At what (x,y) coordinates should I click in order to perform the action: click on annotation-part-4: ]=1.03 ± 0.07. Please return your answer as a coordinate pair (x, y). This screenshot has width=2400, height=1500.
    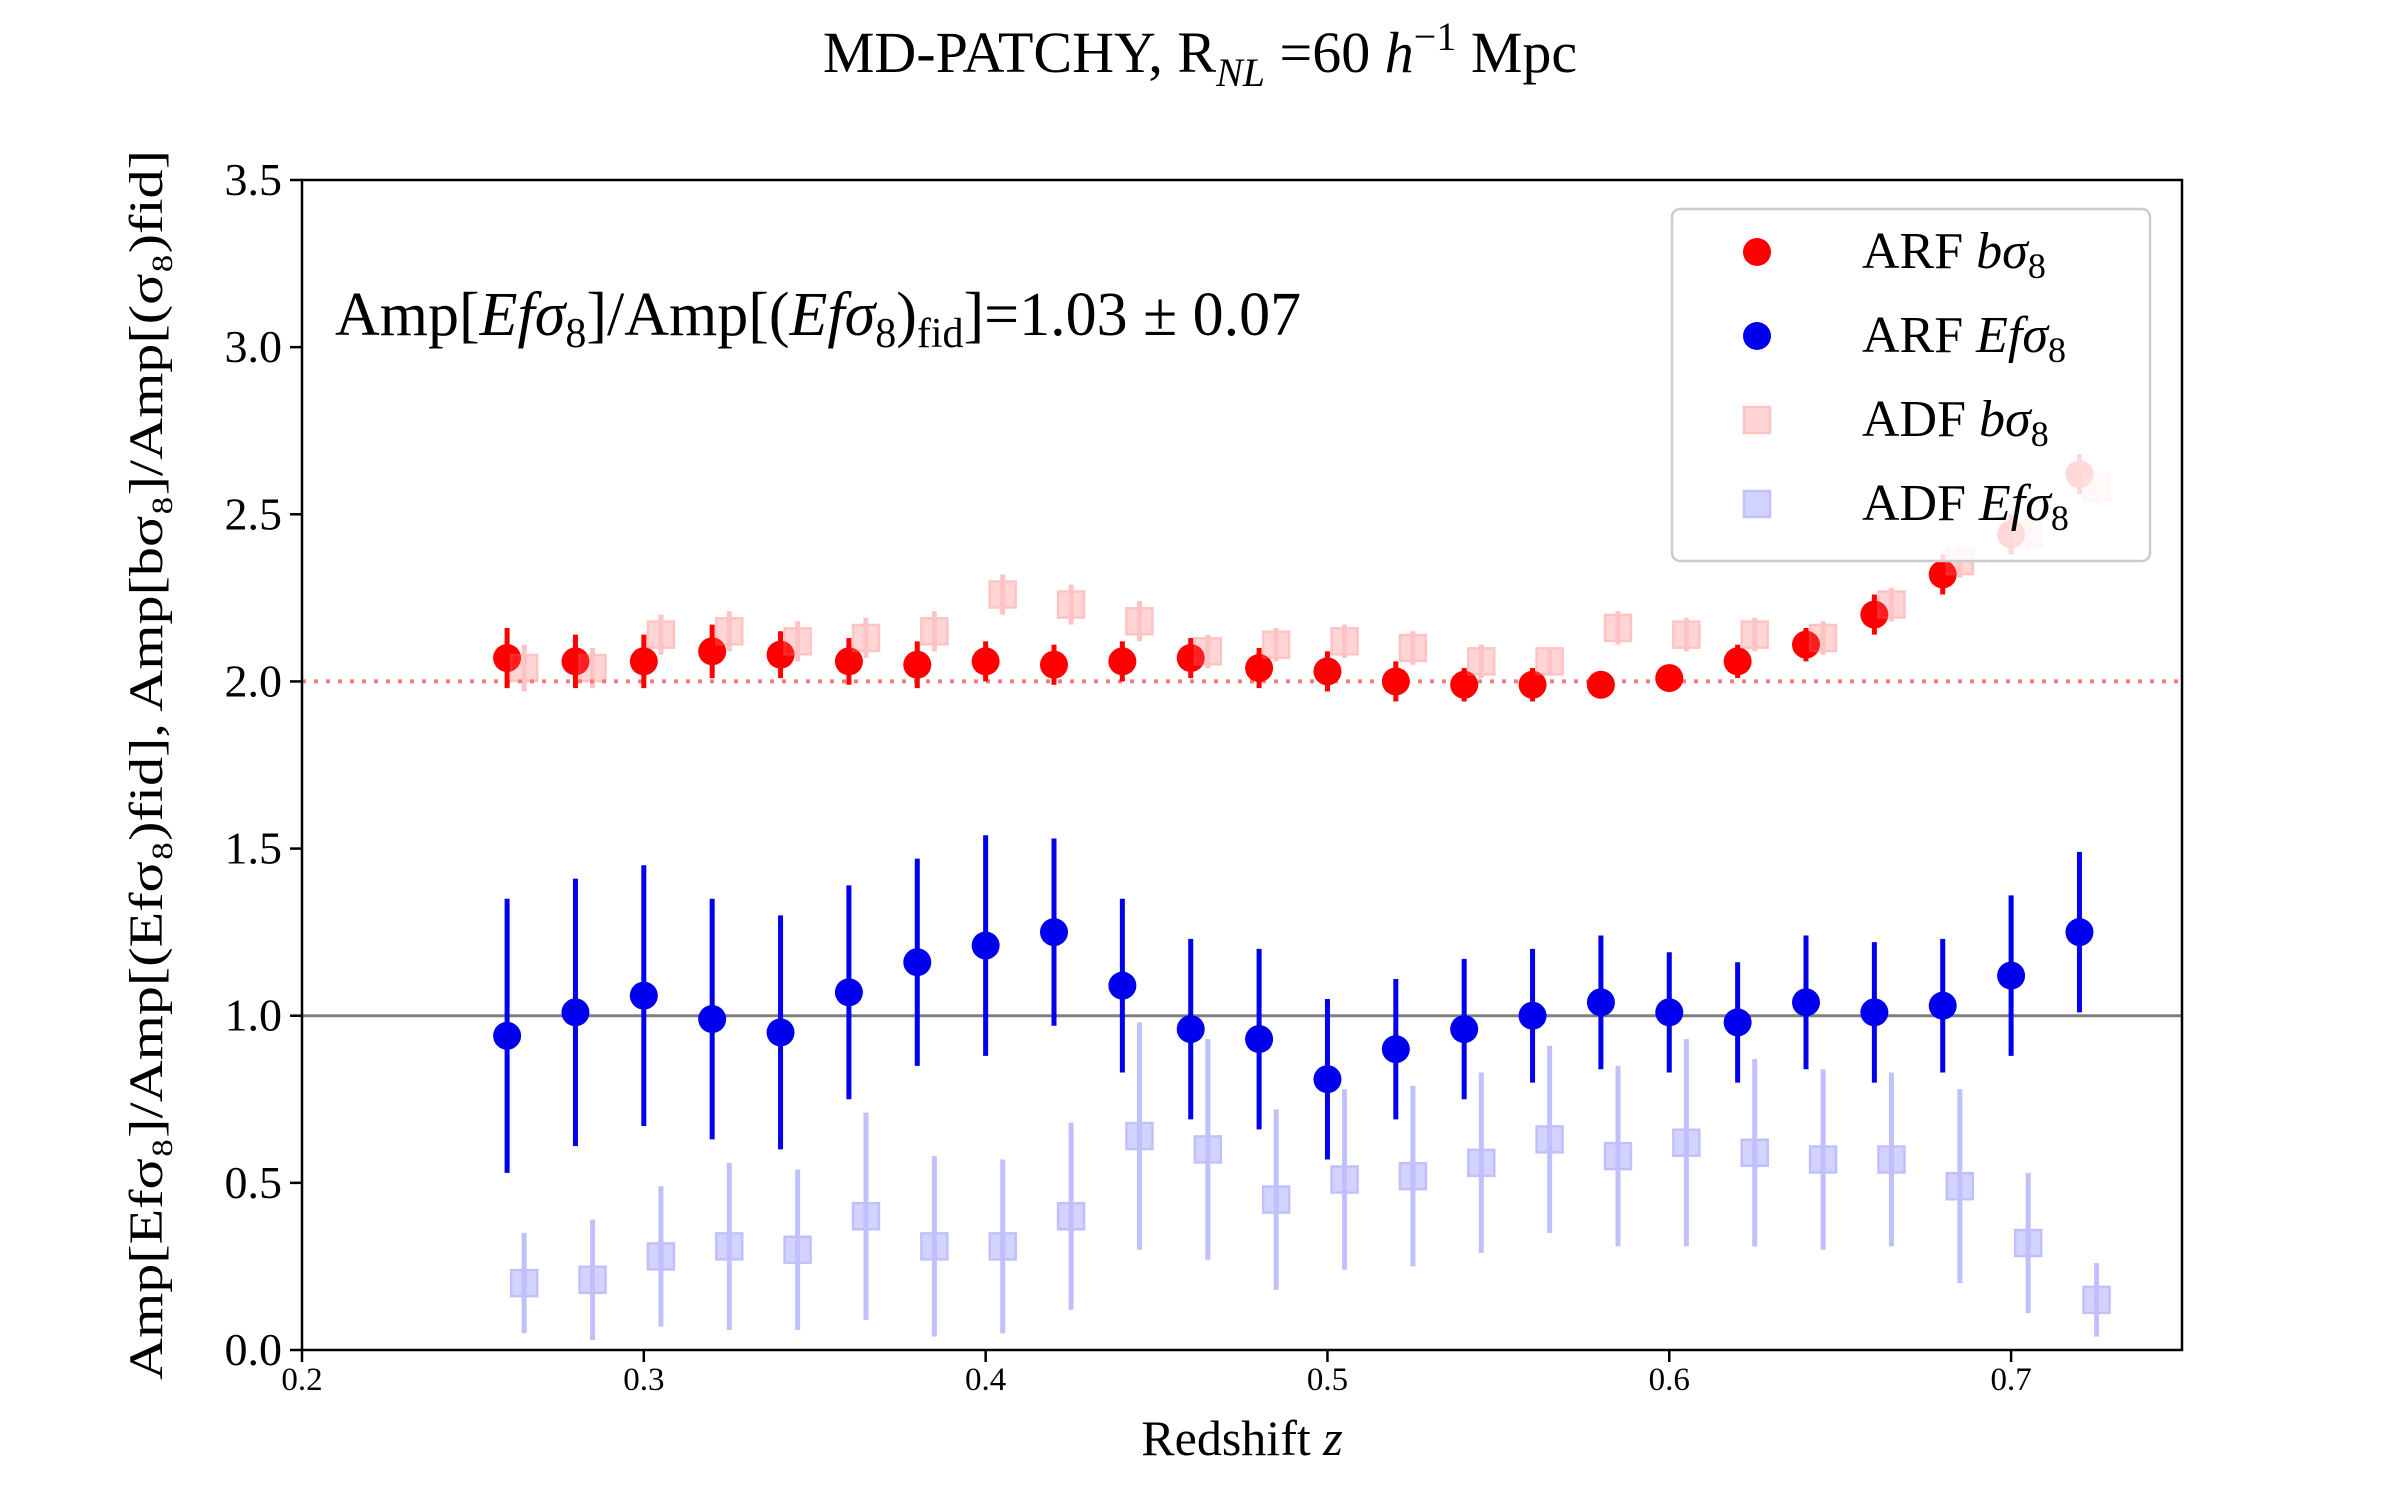
    Looking at the image, I should click on (1133, 315).